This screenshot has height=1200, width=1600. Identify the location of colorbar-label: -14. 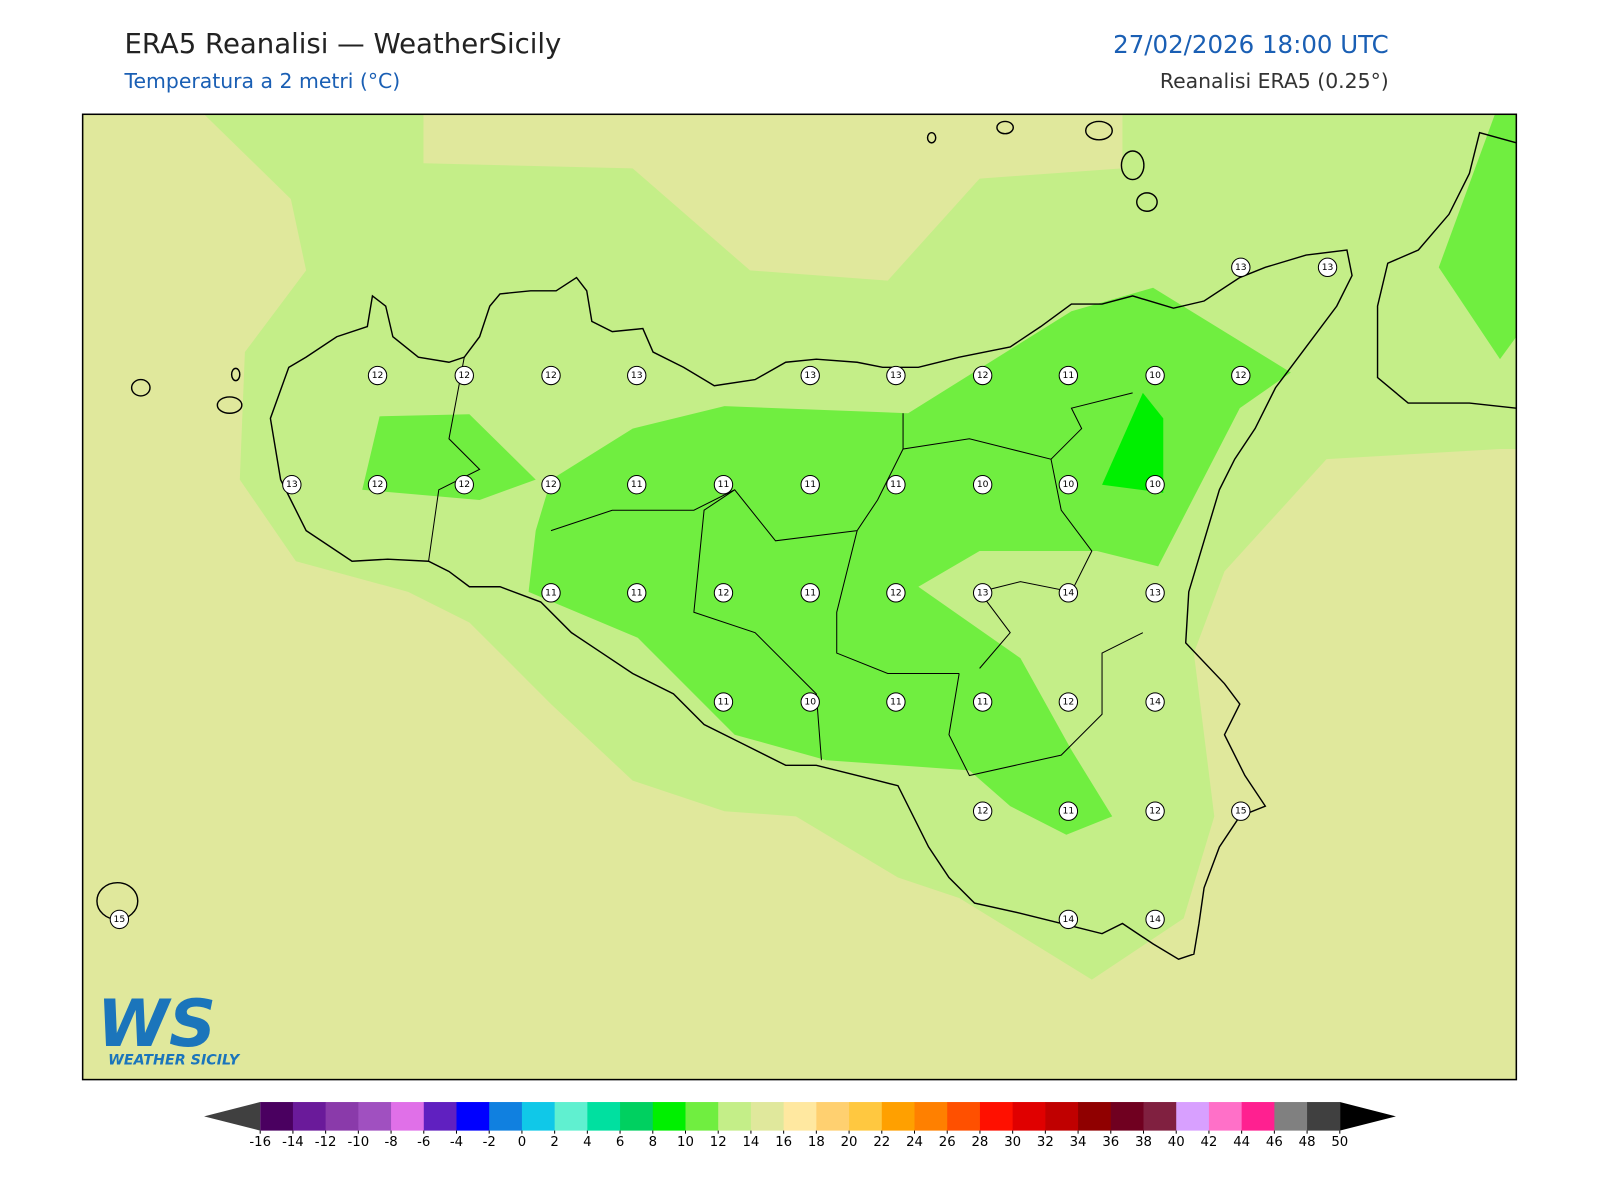
(293, 1142).